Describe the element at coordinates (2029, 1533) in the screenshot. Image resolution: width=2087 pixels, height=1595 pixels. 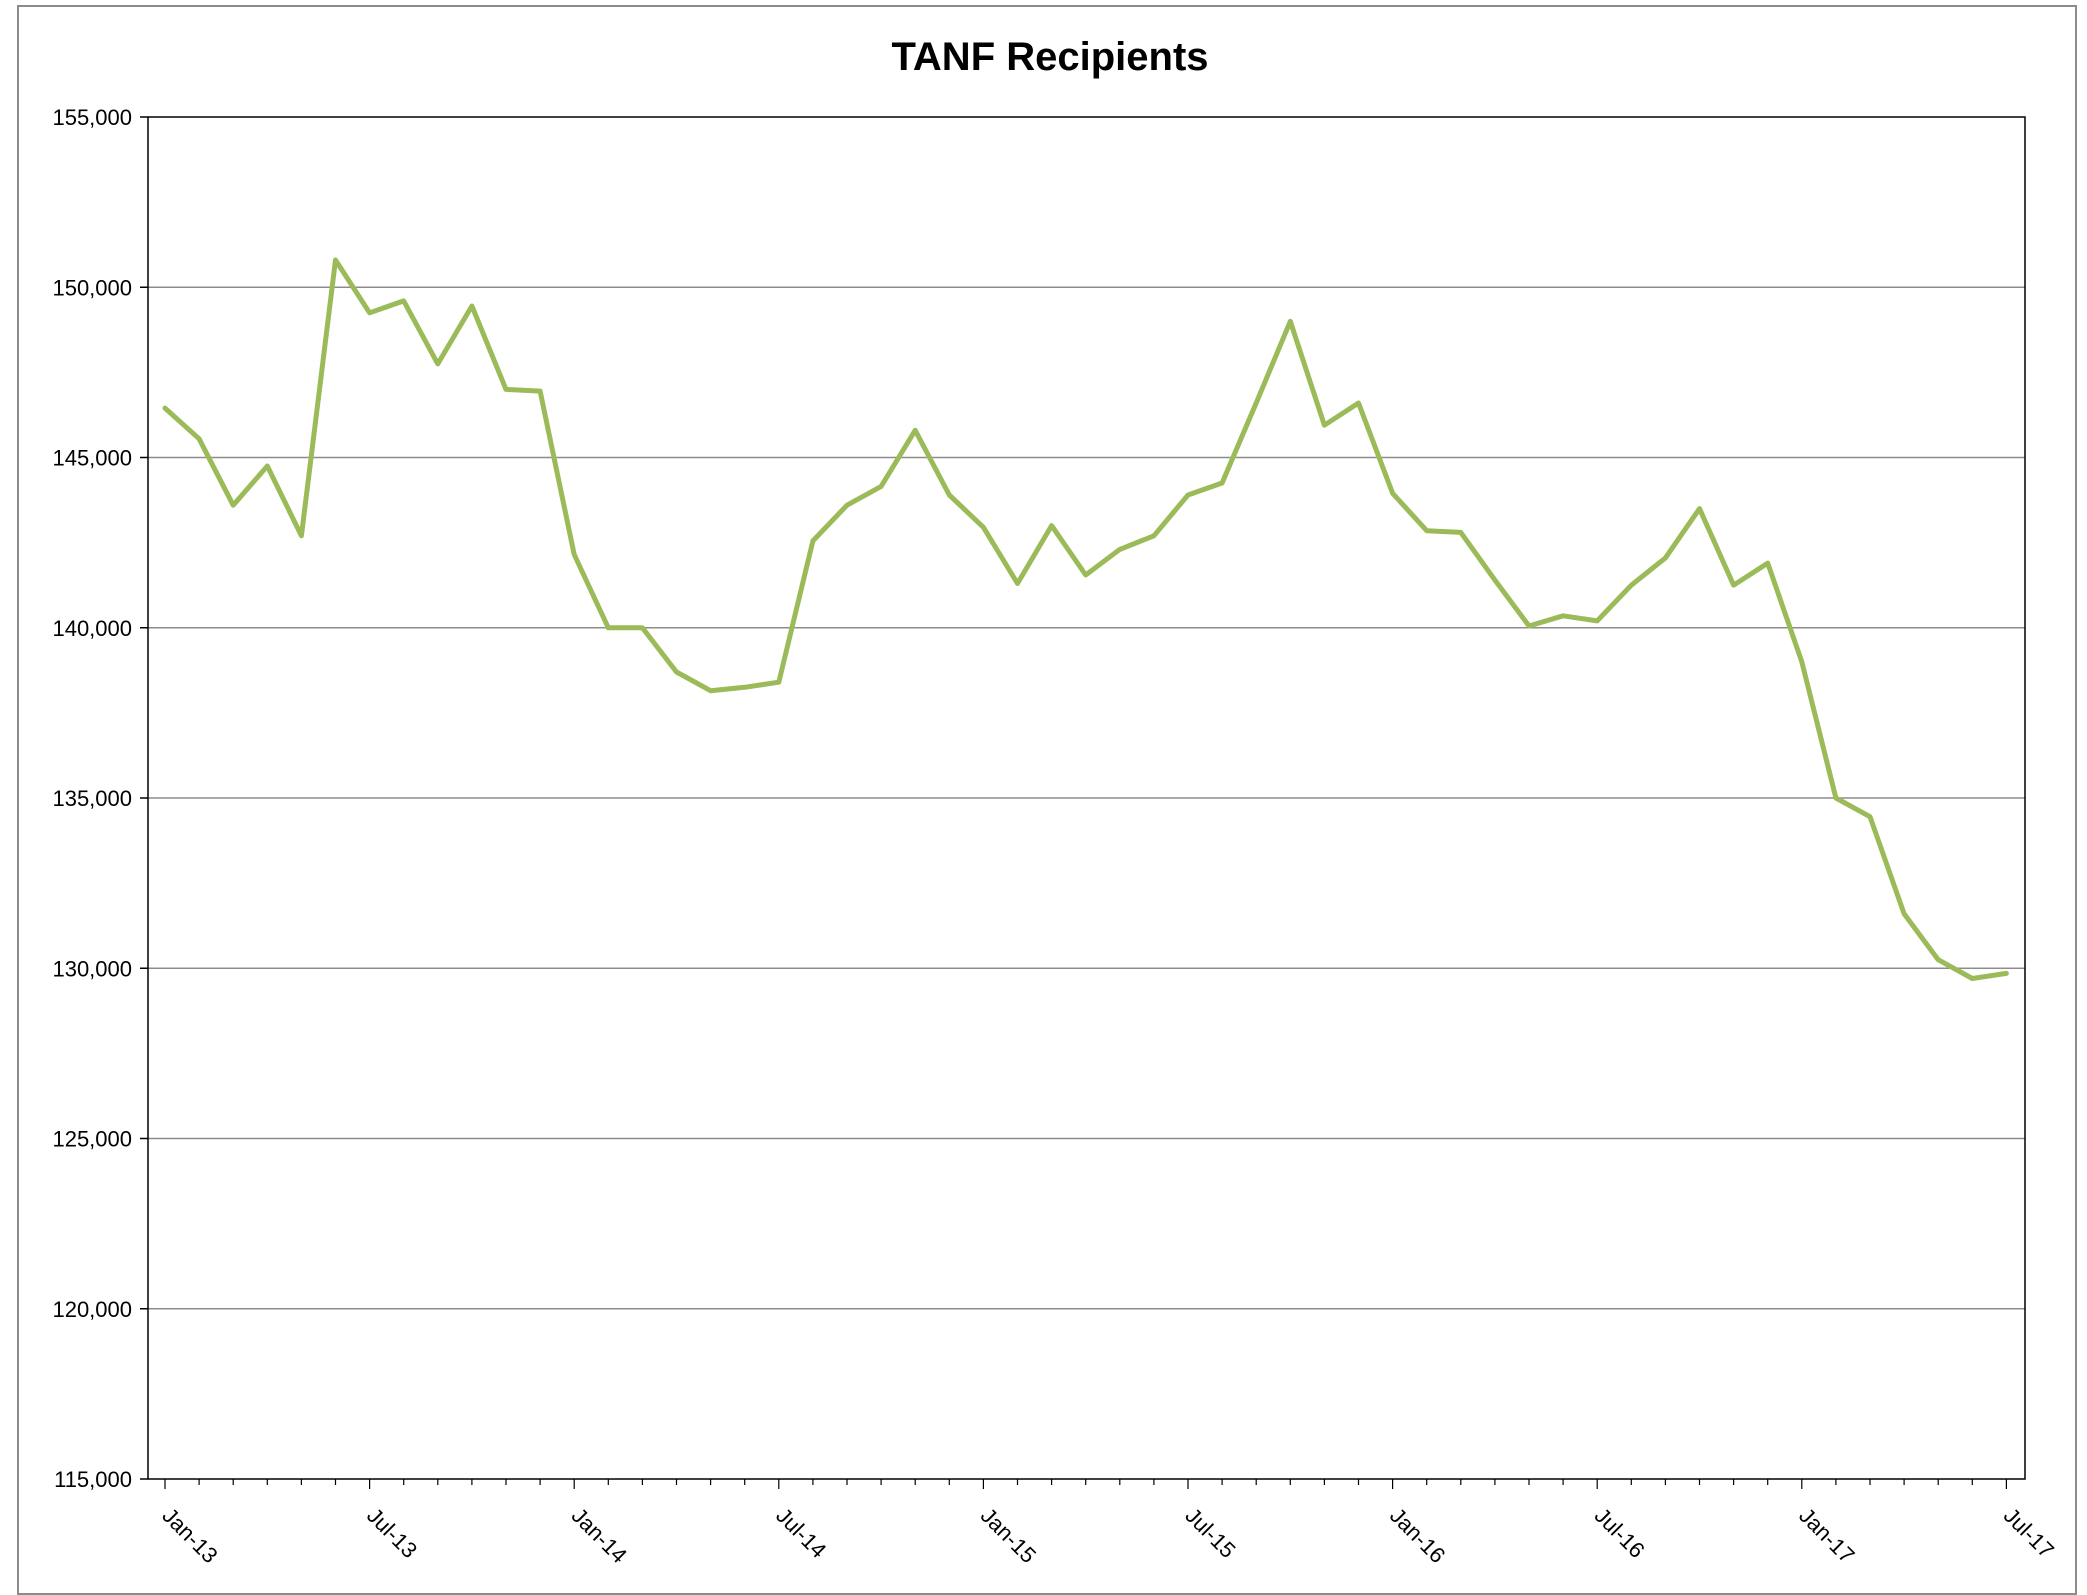
I see `x-tick-label-9: Jul-17` at that location.